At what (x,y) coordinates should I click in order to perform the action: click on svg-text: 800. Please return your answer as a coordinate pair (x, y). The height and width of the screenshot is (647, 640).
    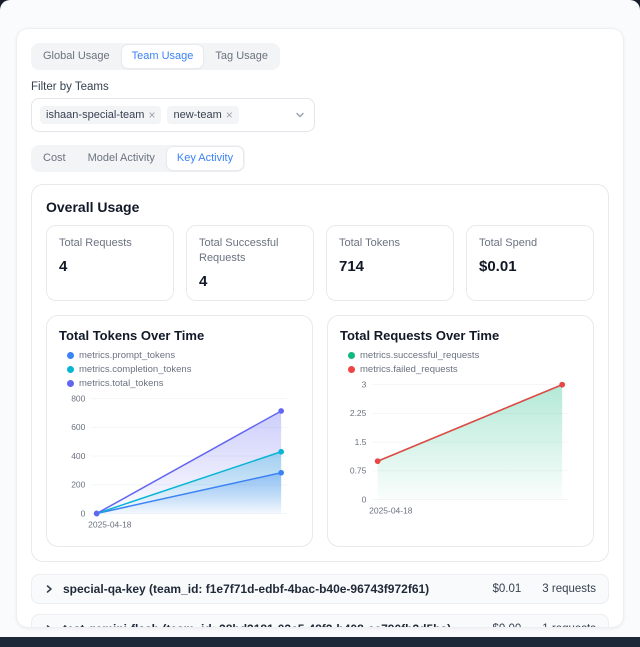
    Looking at the image, I should click on (78, 398).